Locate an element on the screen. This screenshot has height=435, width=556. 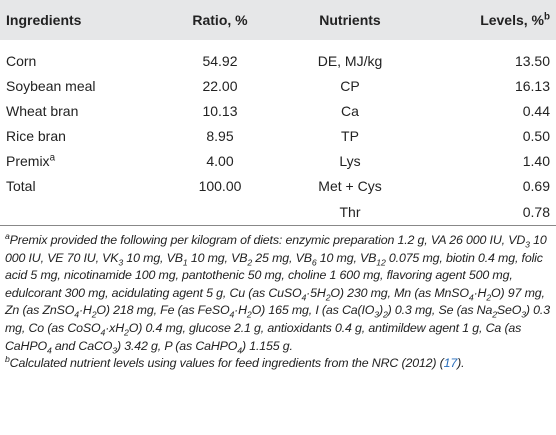
table-row: Soybean meal 22.00 CP 16.13 is located at coordinates (278, 85).